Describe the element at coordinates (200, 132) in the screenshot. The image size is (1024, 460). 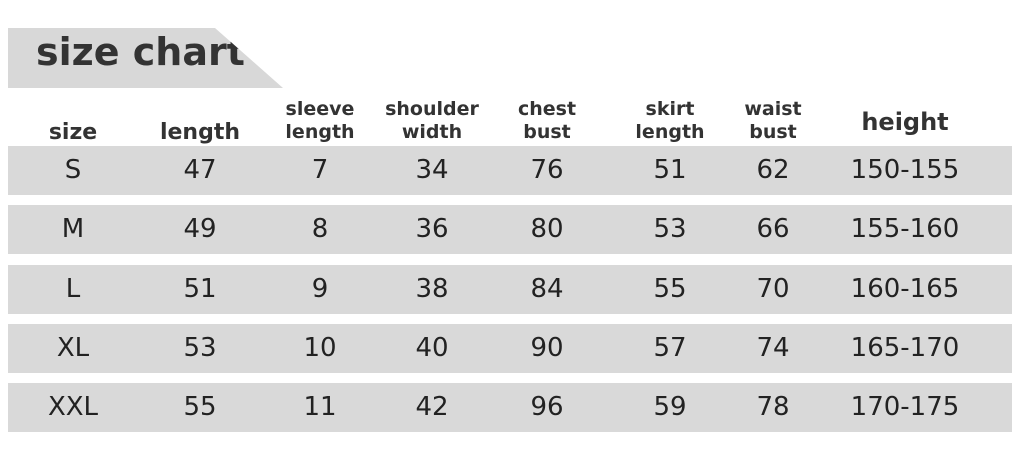
I see `column-header: length` at that location.